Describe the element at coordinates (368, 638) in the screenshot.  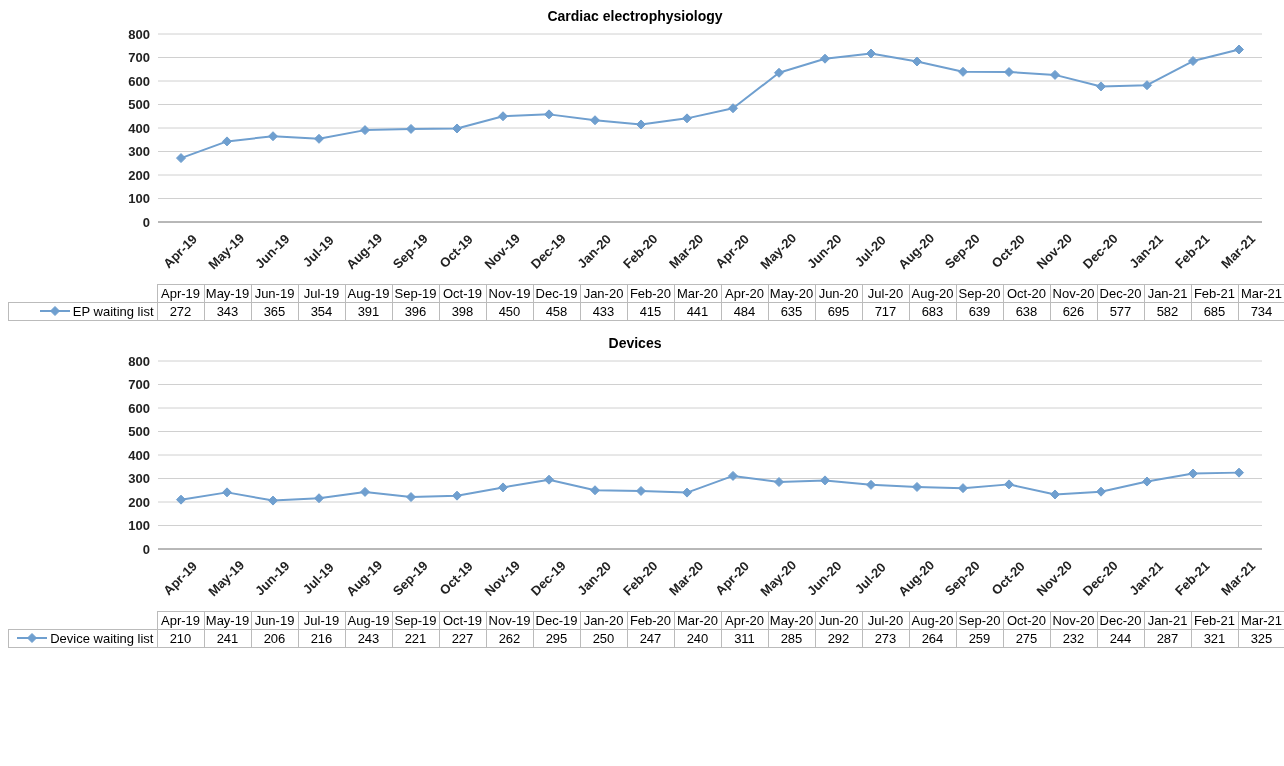
I see `data-label: 243` at that location.